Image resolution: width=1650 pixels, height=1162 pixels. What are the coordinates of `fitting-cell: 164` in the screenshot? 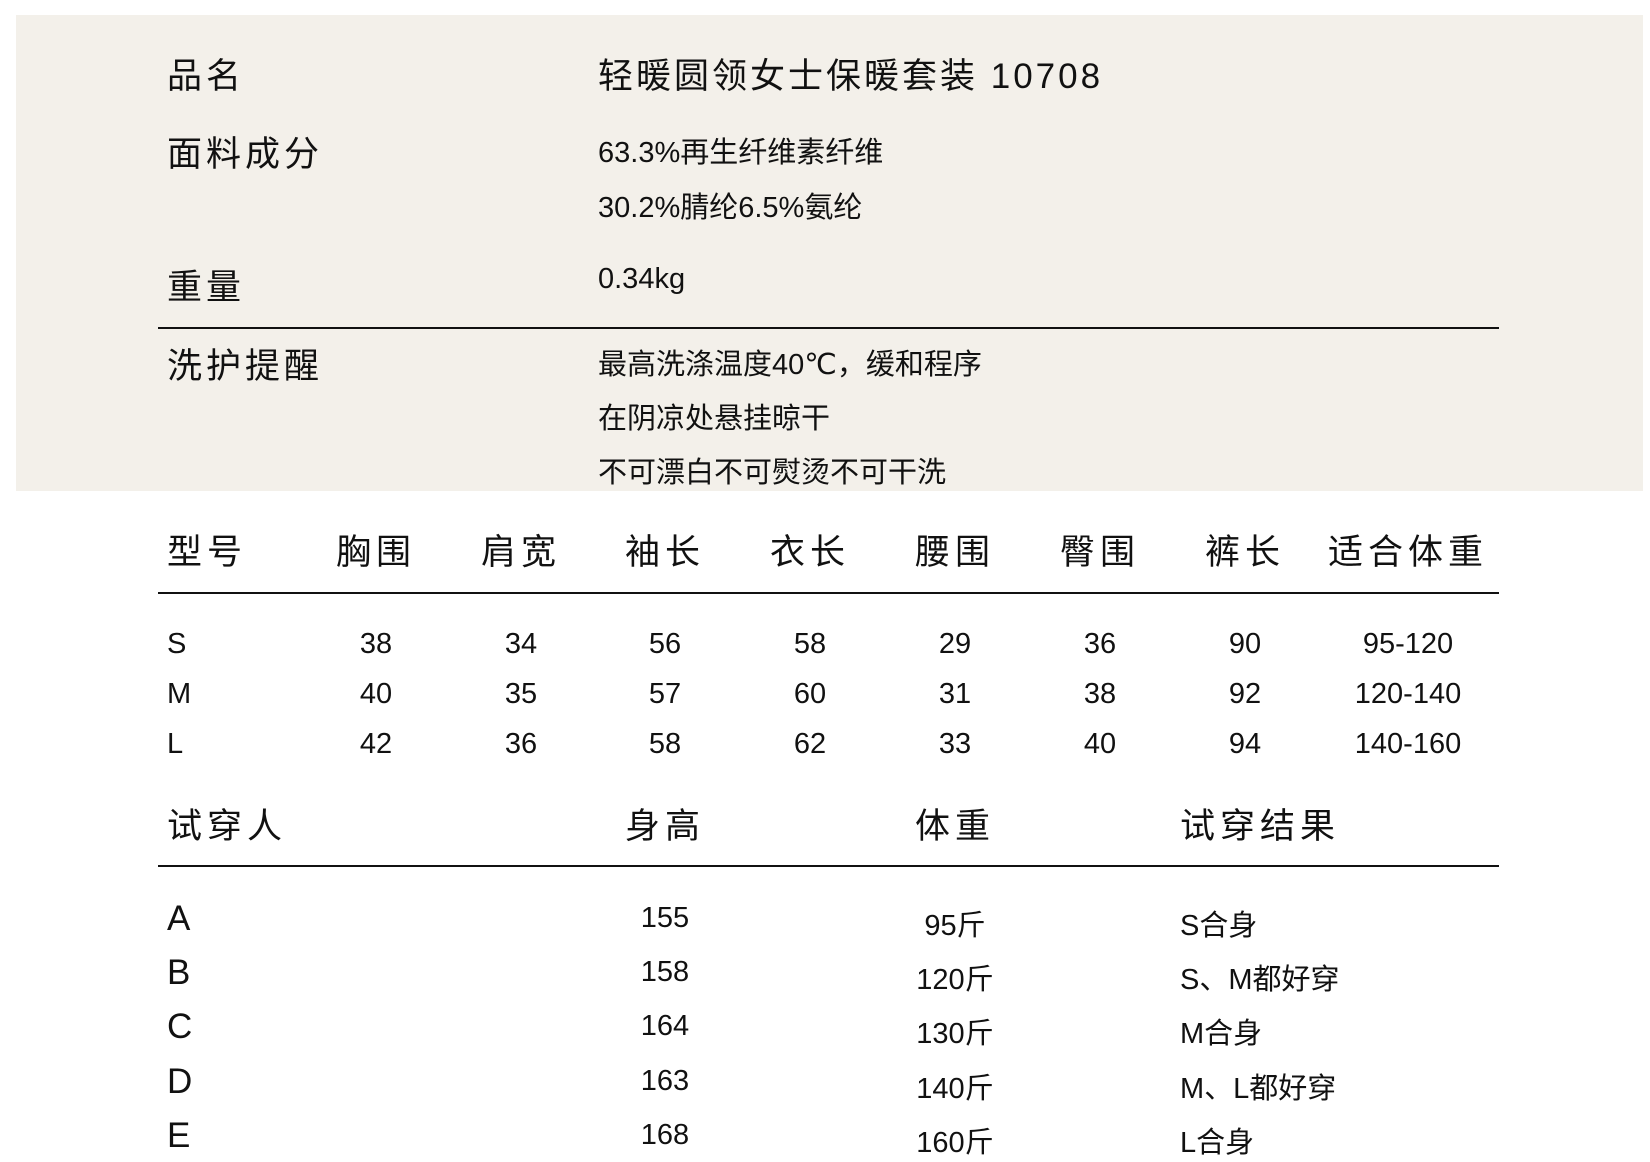 It's located at (665, 1026).